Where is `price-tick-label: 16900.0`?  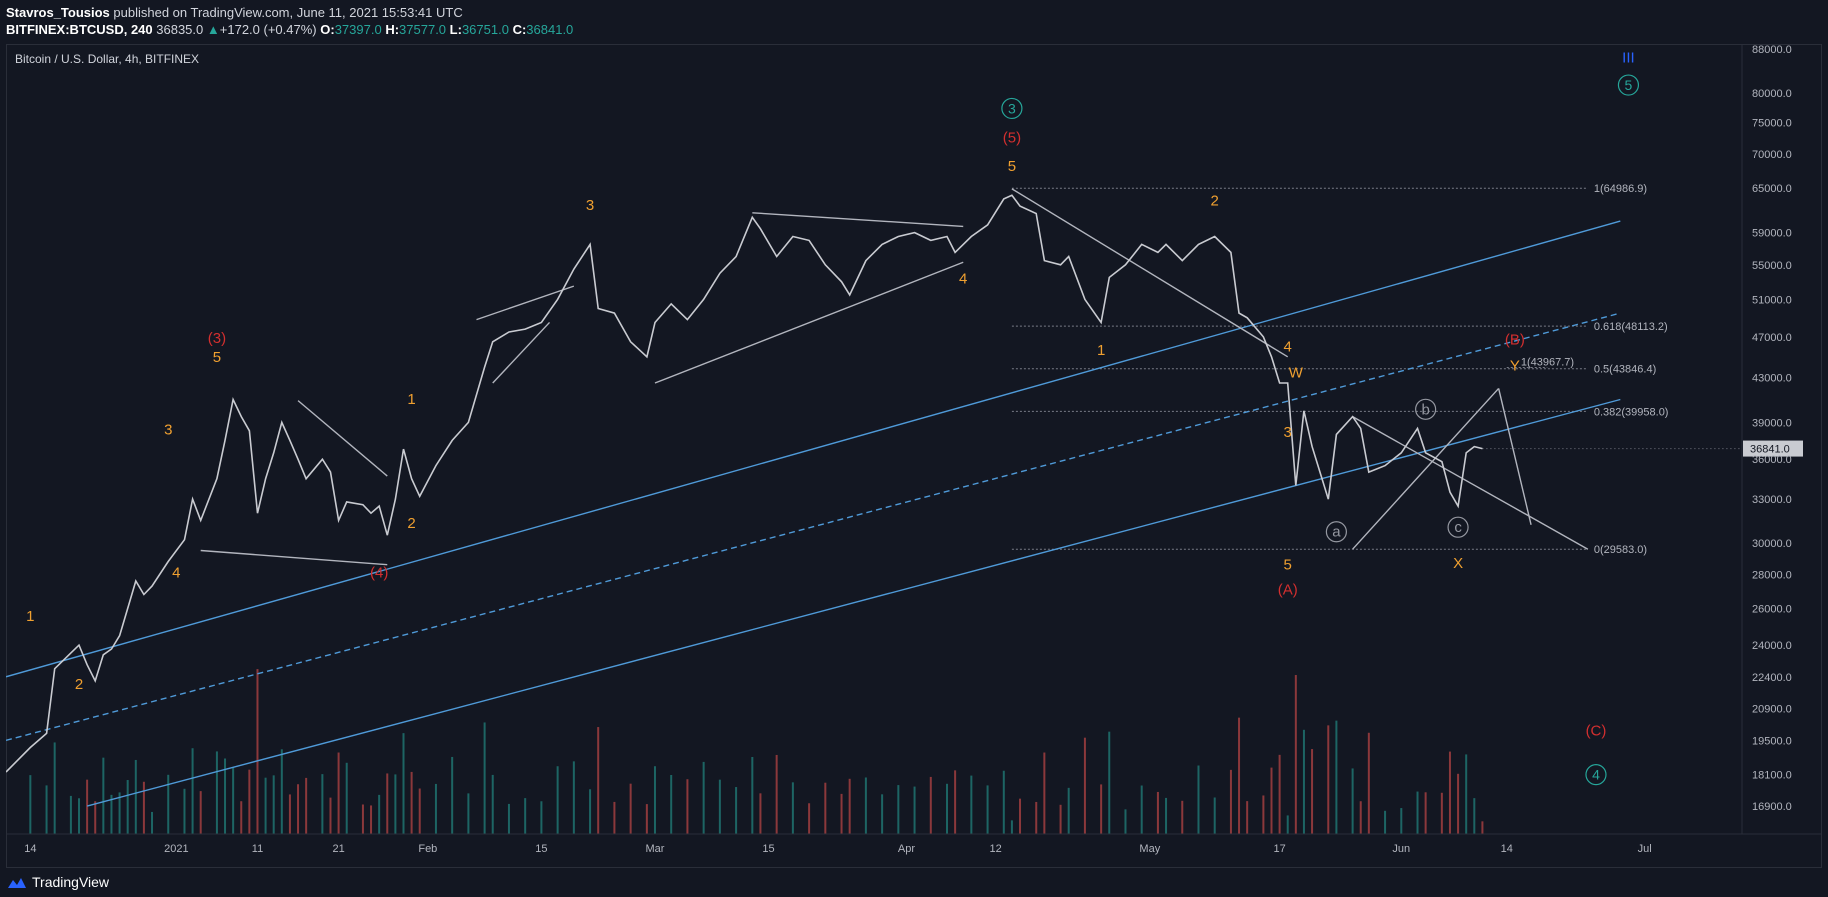 price-tick-label: 16900.0 is located at coordinates (1772, 807).